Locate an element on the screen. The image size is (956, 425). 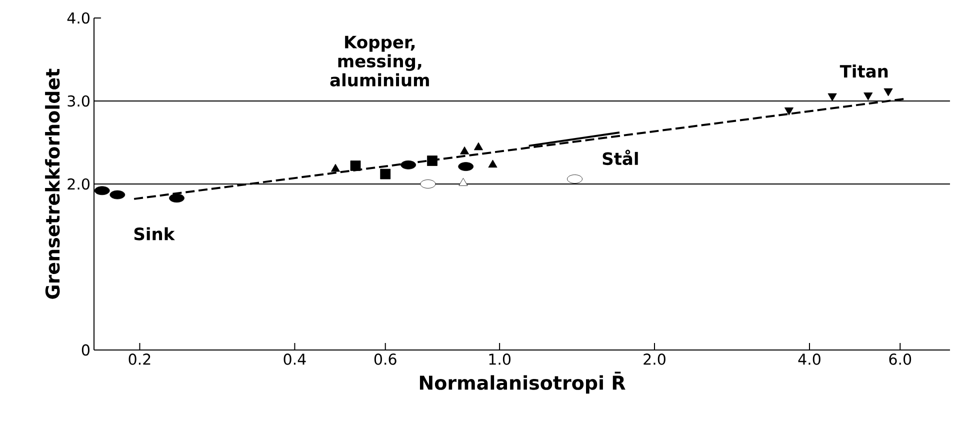
y-axis-title: Grensetrekkforholdet is located at coordinates (52, 183).